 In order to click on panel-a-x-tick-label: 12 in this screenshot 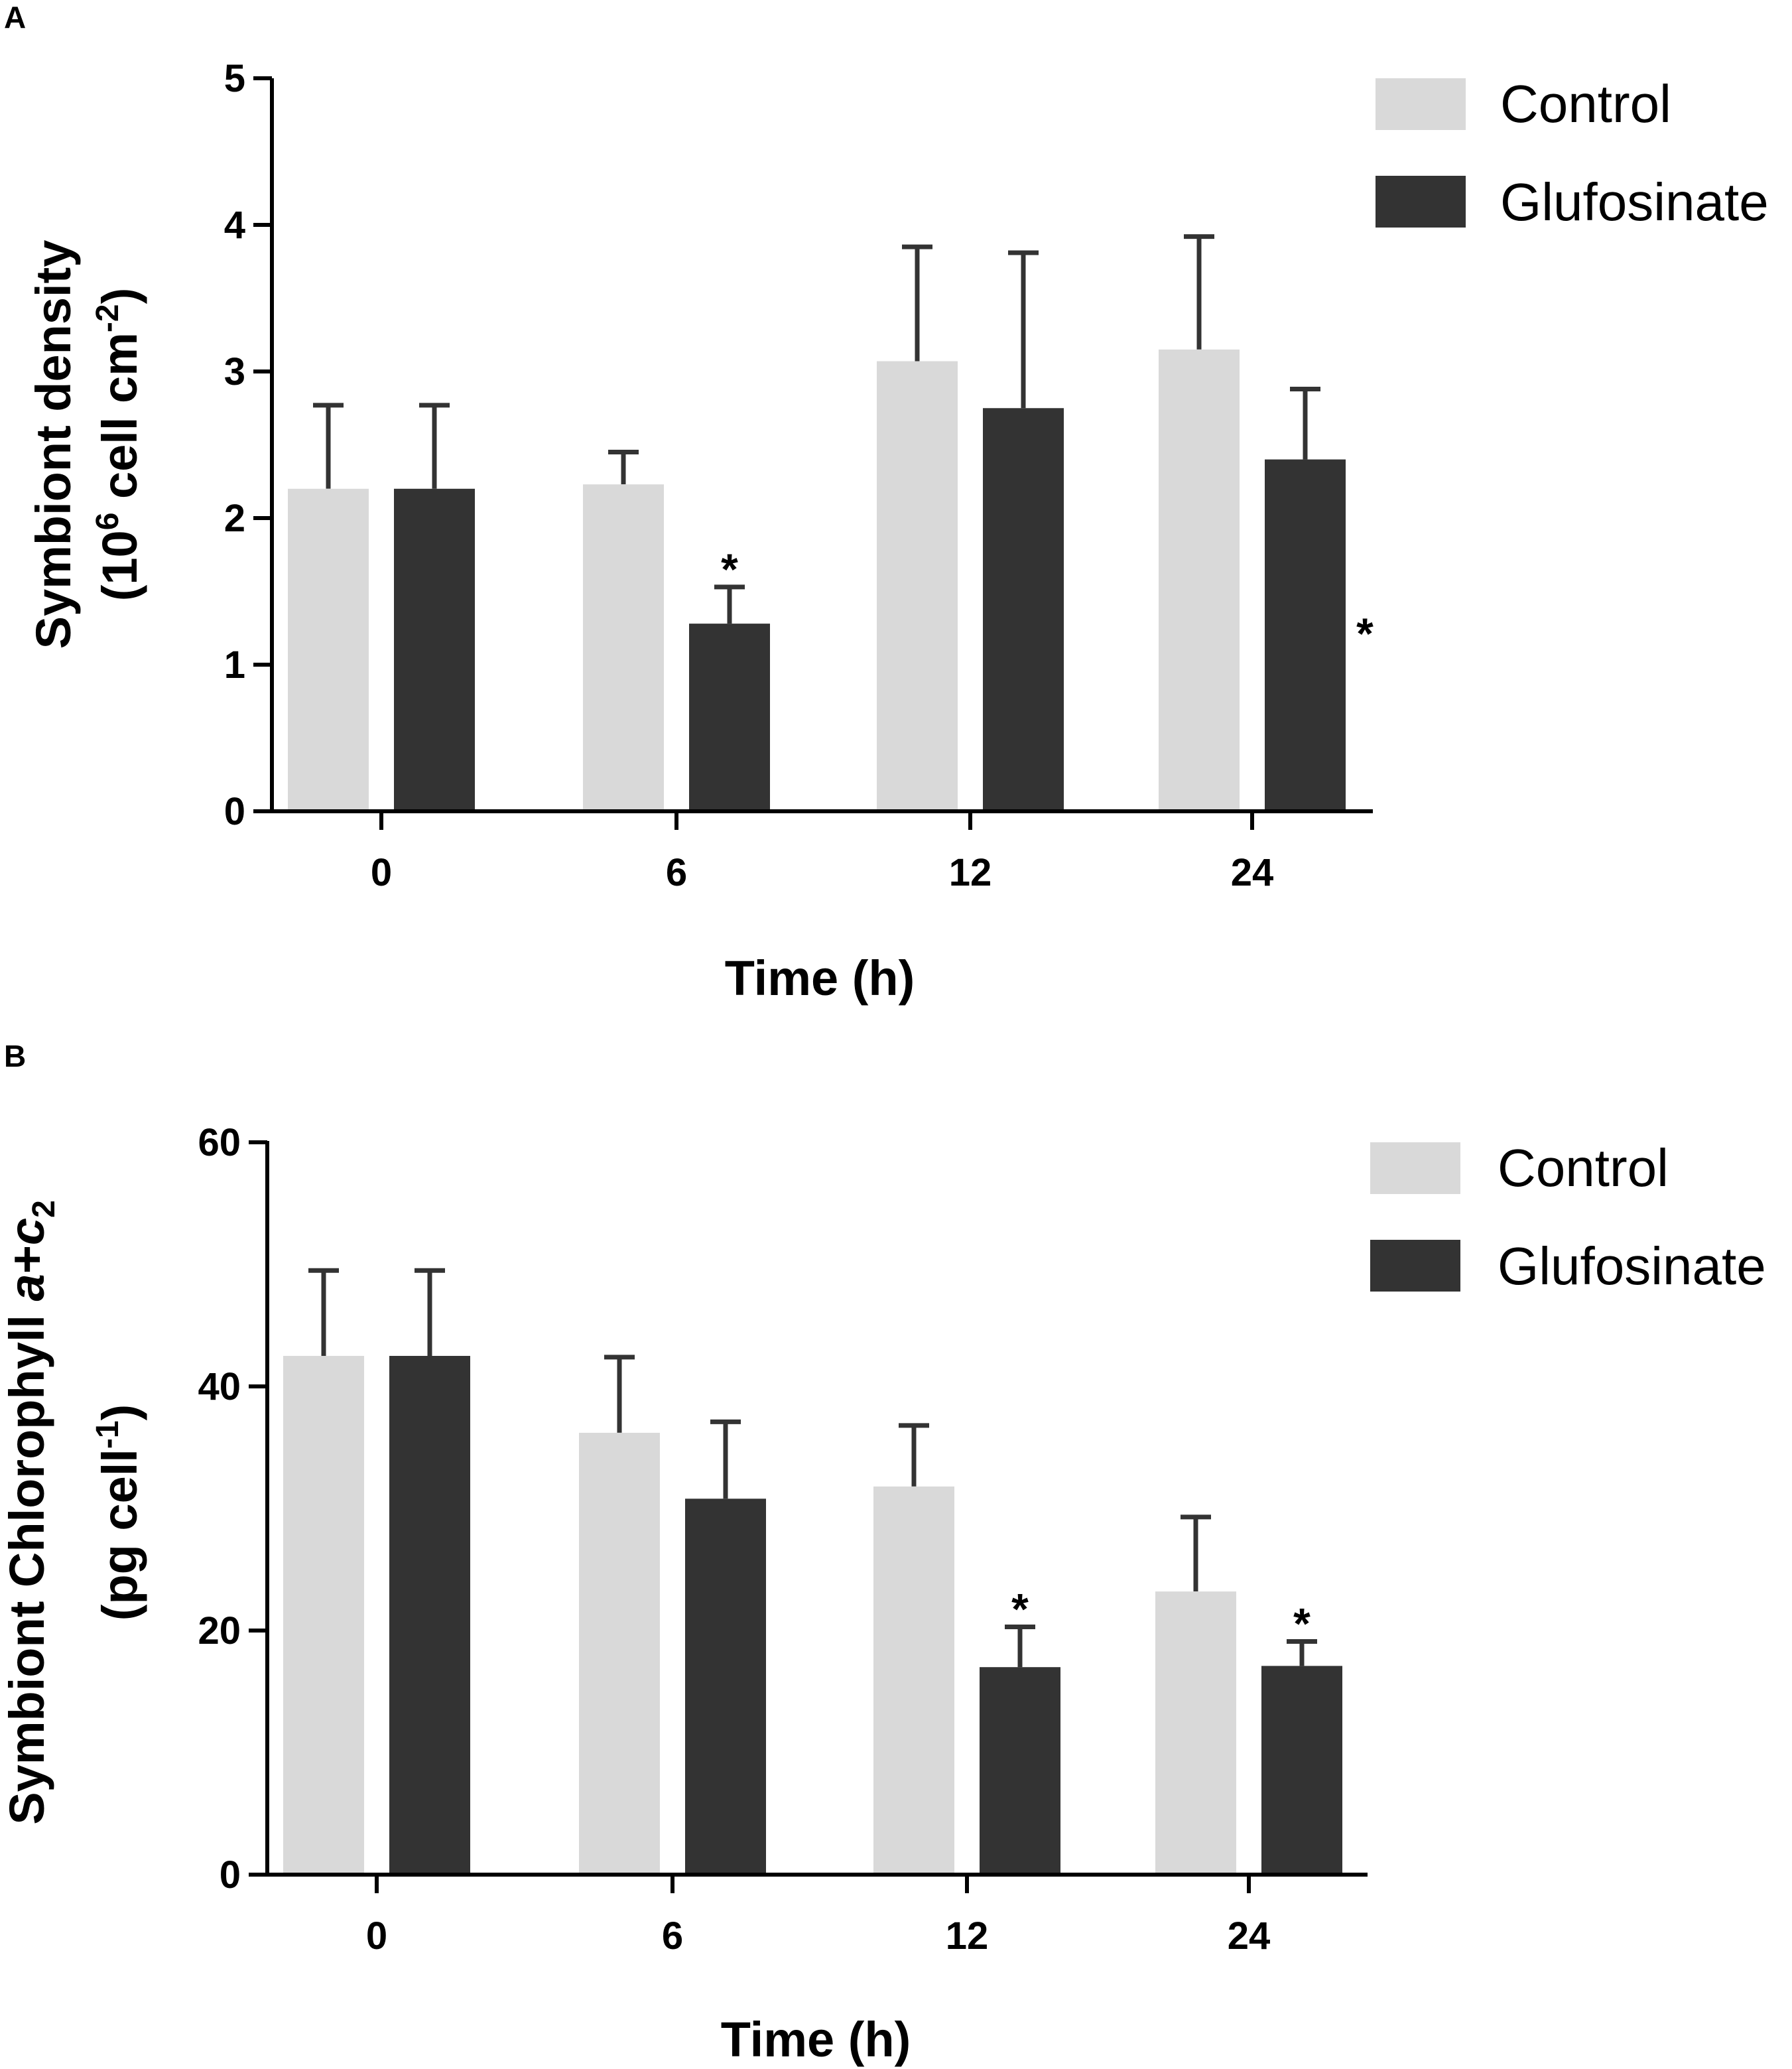, I will do `click(970, 872)`.